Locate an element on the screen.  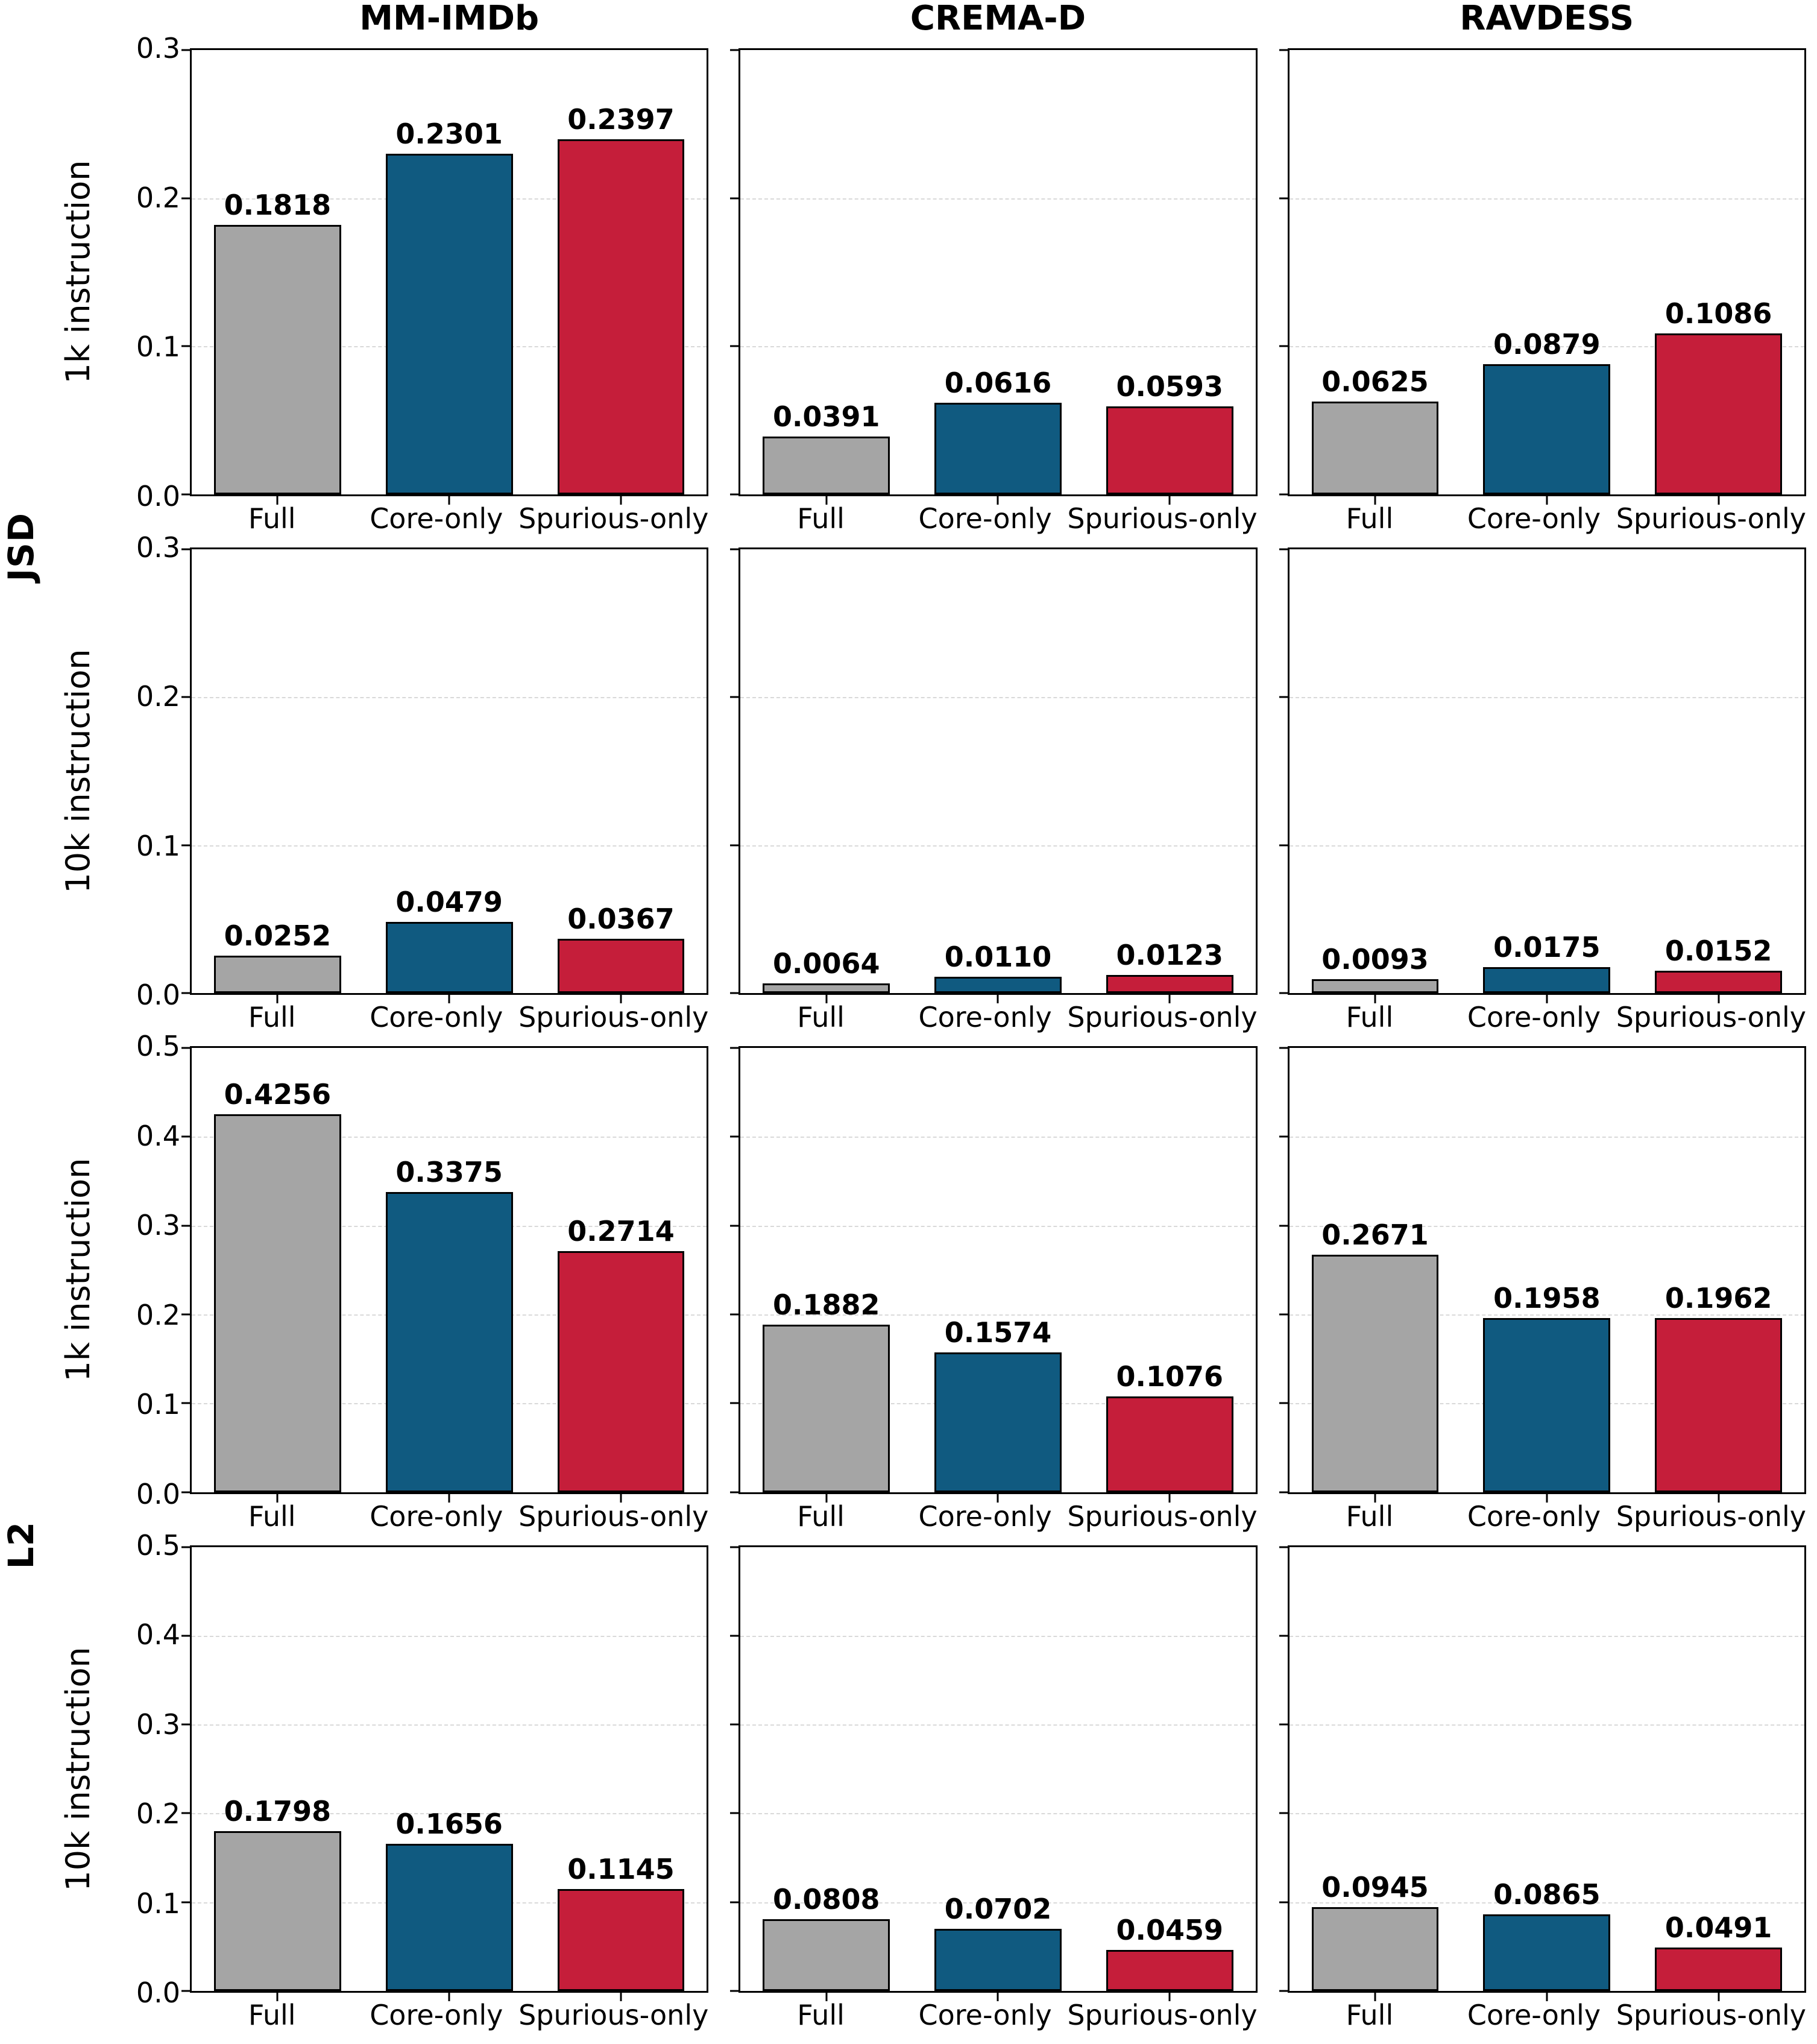
bar-value-label: 0.0879 is located at coordinates (1547, 344).